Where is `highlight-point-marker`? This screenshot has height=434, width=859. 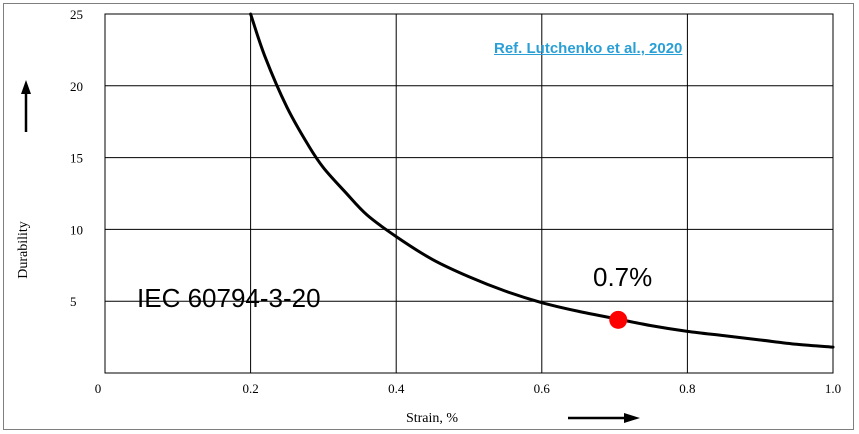
highlight-point-marker is located at coordinates (618, 319).